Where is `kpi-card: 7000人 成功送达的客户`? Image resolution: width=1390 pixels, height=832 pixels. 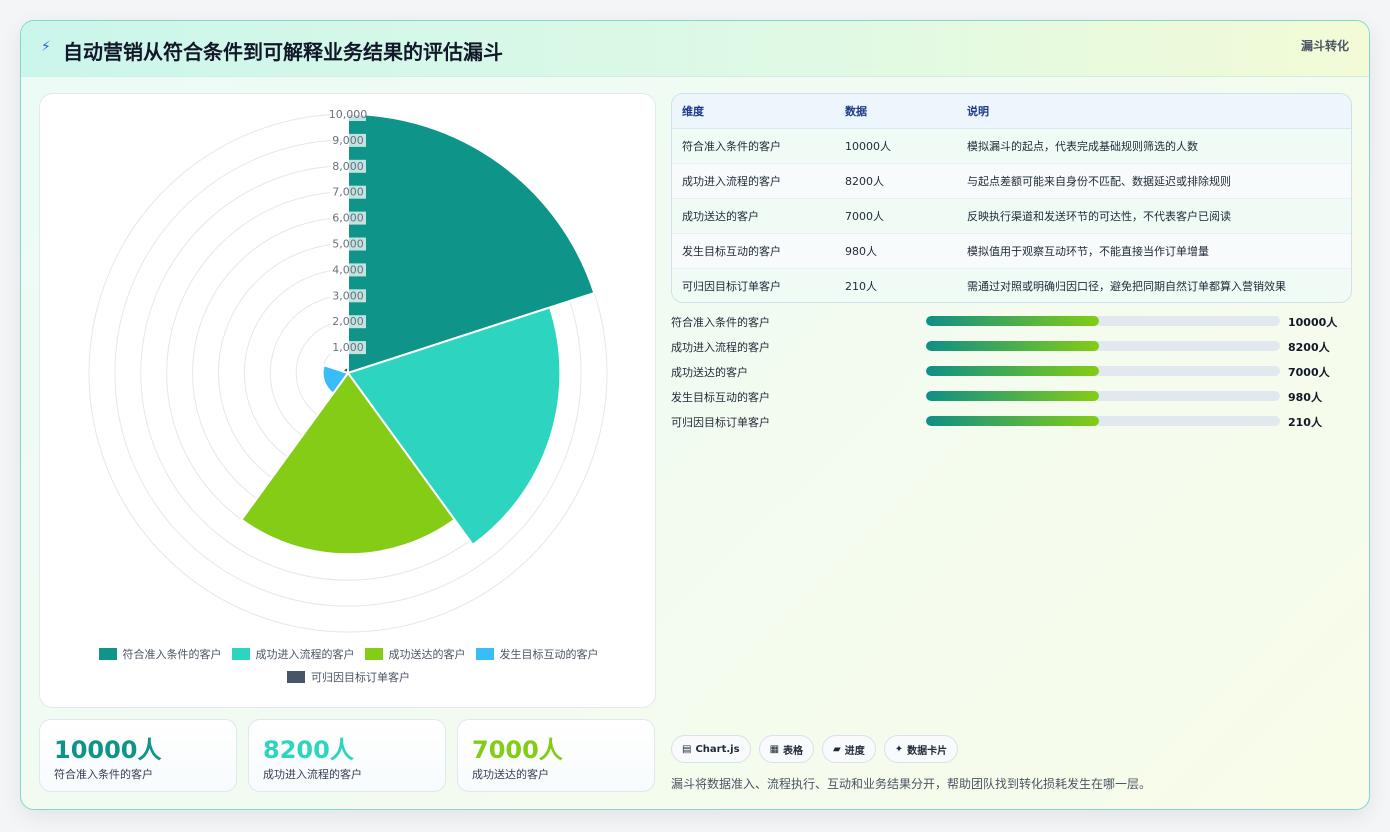 kpi-card: 7000人 成功送达的客户 is located at coordinates (556, 755).